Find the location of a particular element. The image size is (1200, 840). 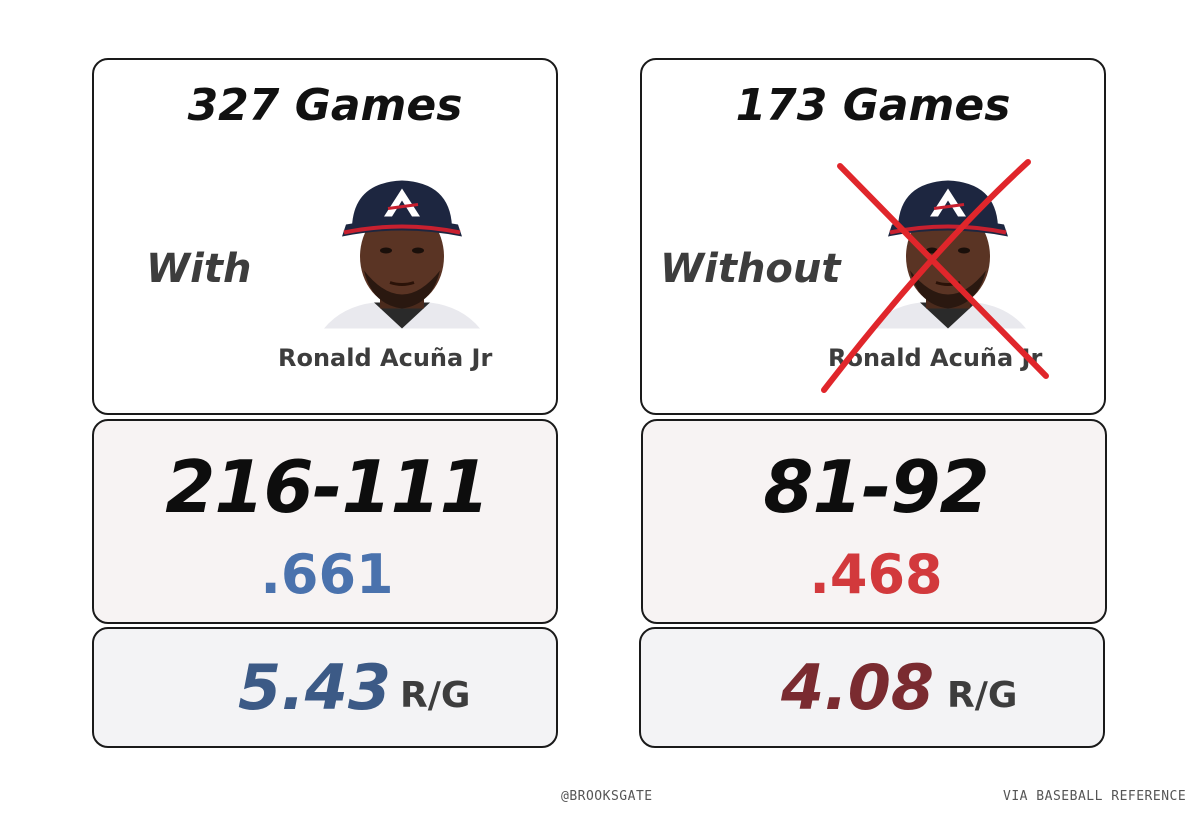

with-runs-per-game: 5.43 is located at coordinates (314, 687).